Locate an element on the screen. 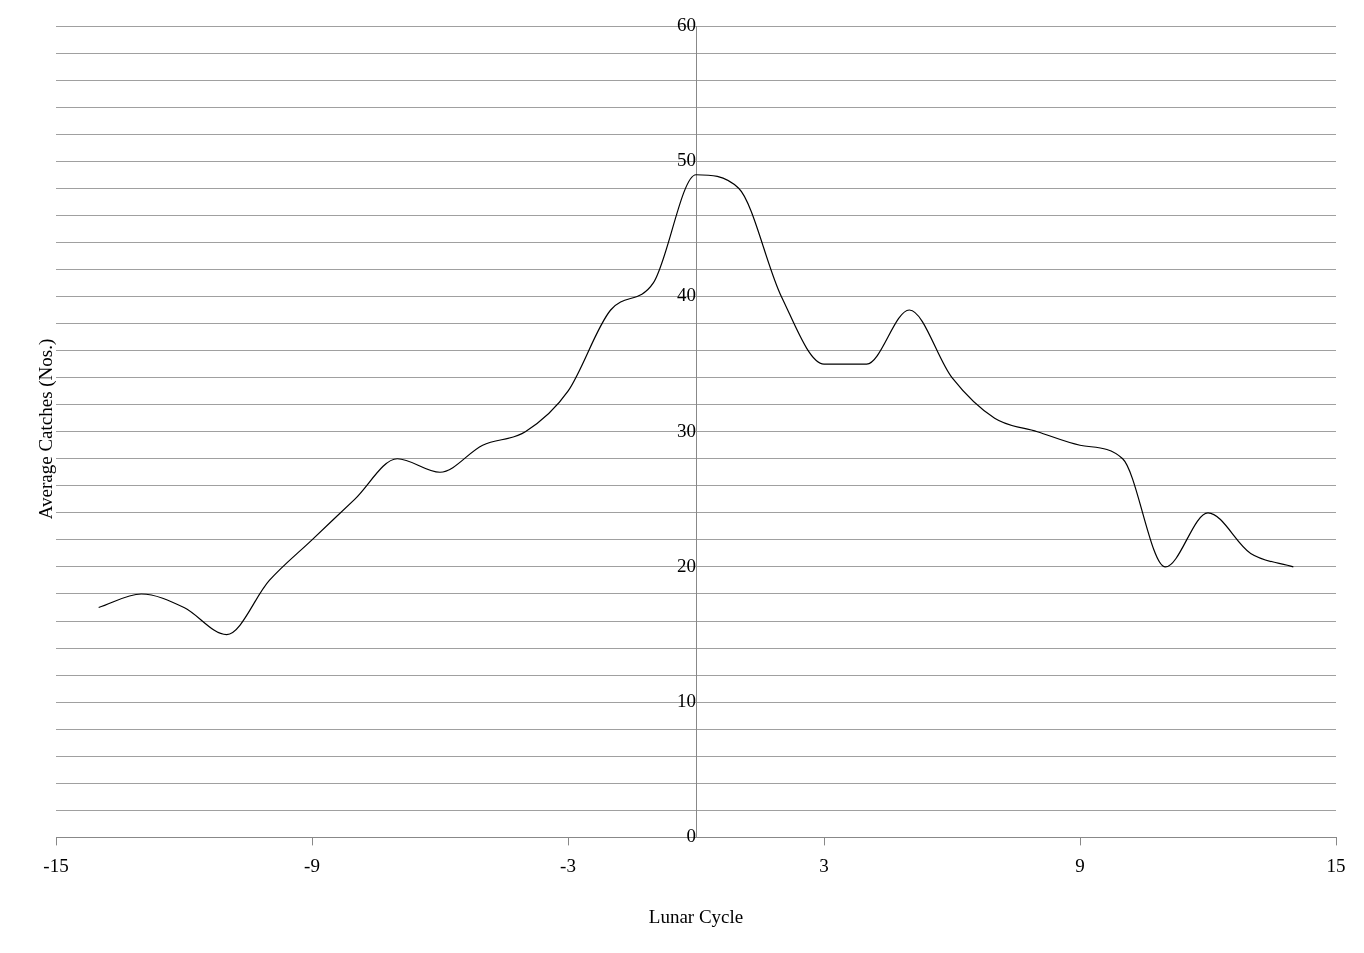 This screenshot has width=1364, height=953. y-tick-label: 10 is located at coordinates (686, 701).